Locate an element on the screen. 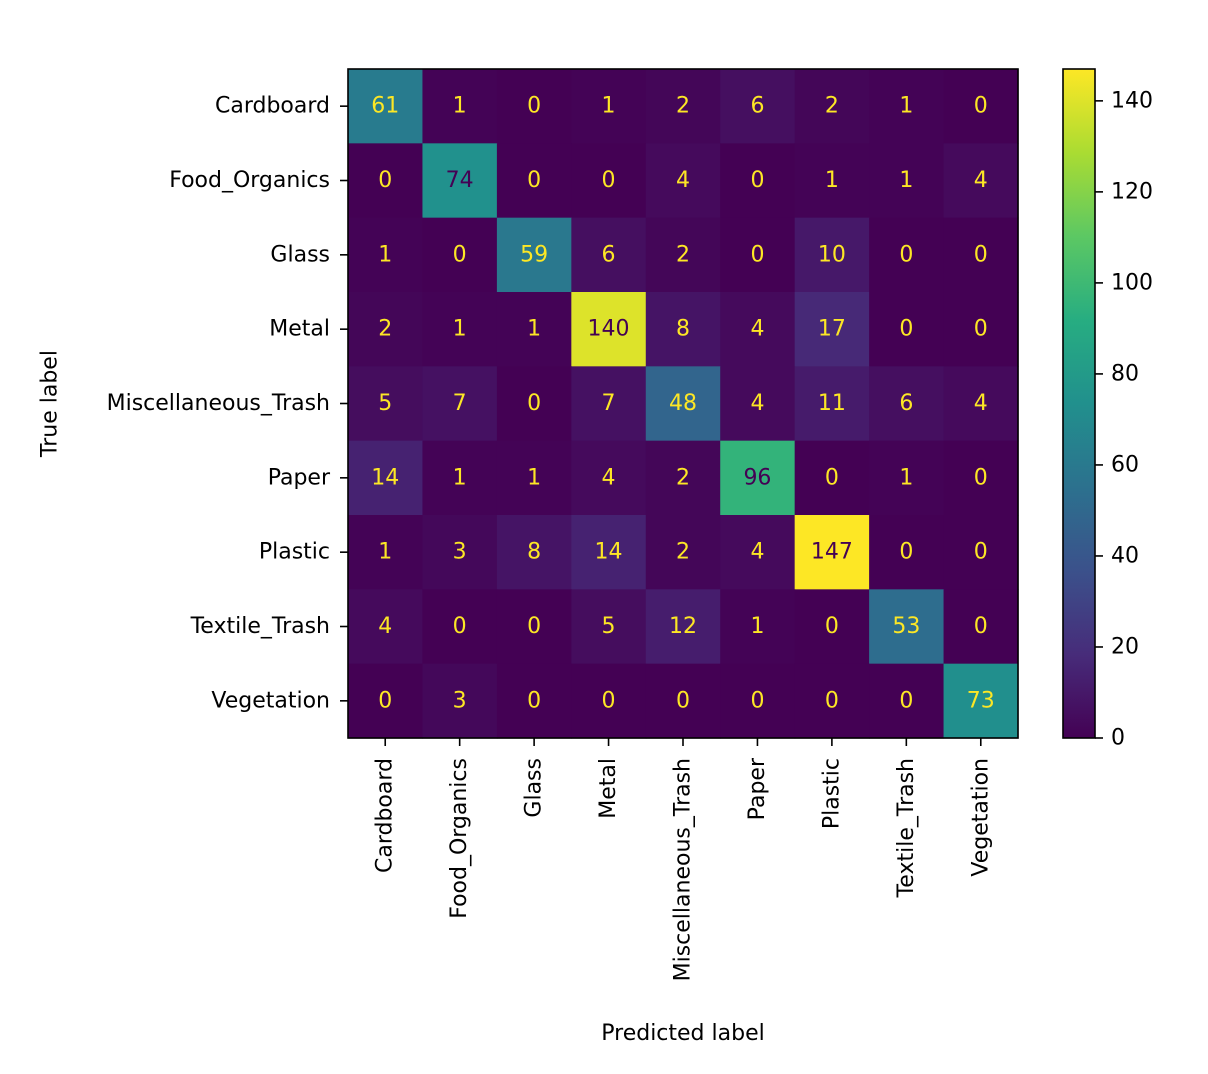 The width and height of the screenshot is (1208, 1074). cell-value-label: 59 is located at coordinates (534, 254).